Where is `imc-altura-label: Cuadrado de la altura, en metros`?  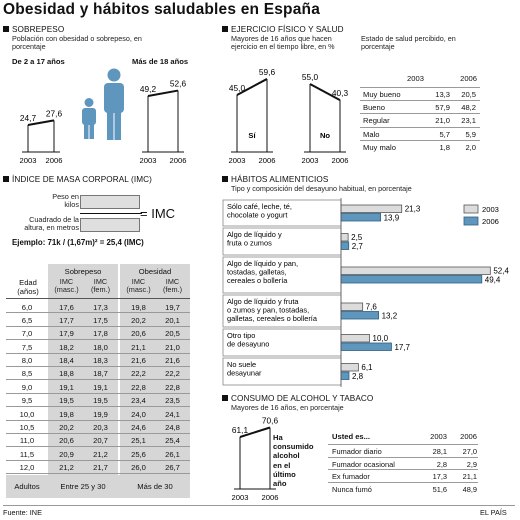 imc-altura-label: Cuadrado de la altura, en metros is located at coordinates (51, 223).